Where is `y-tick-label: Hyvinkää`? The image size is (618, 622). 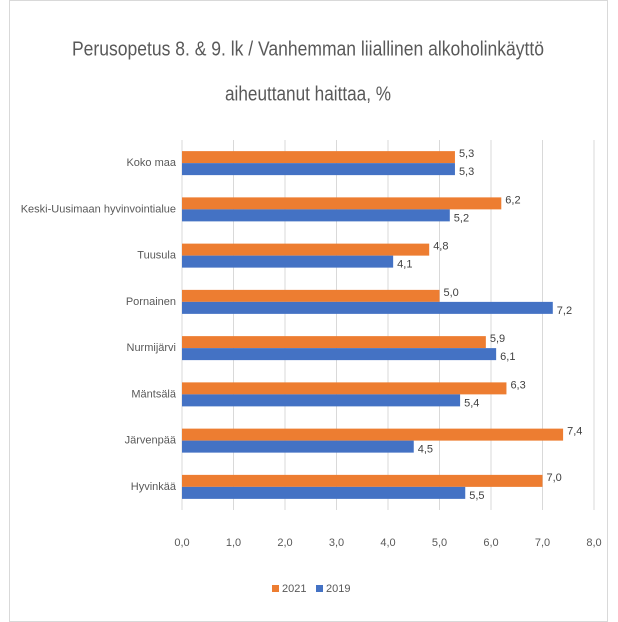
y-tick-label: Hyvinkää is located at coordinates (154, 487).